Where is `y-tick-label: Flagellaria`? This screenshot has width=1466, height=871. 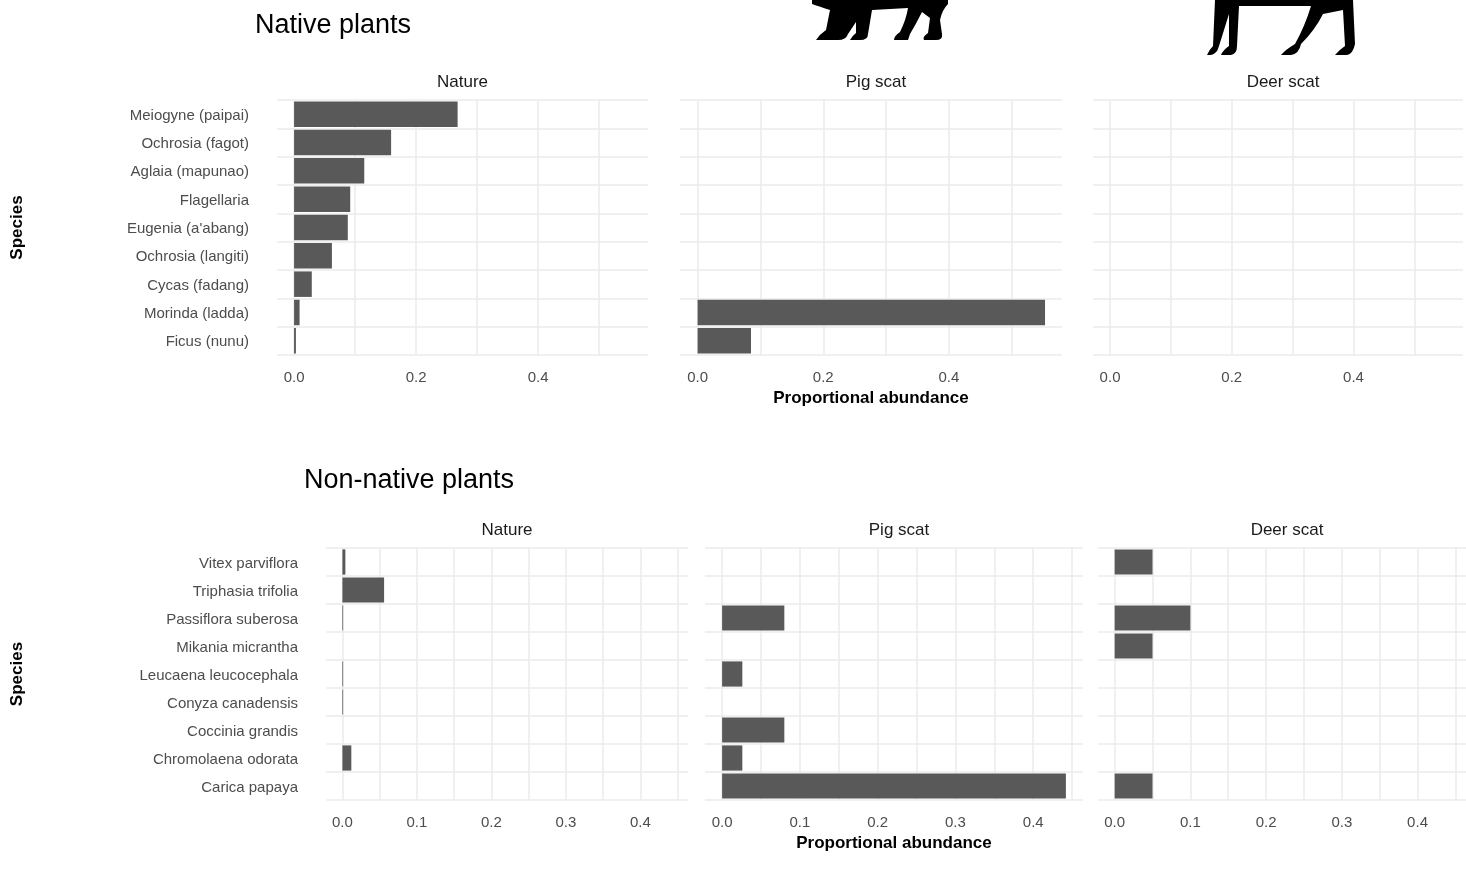
y-tick-label: Flagellaria is located at coordinates (214, 199).